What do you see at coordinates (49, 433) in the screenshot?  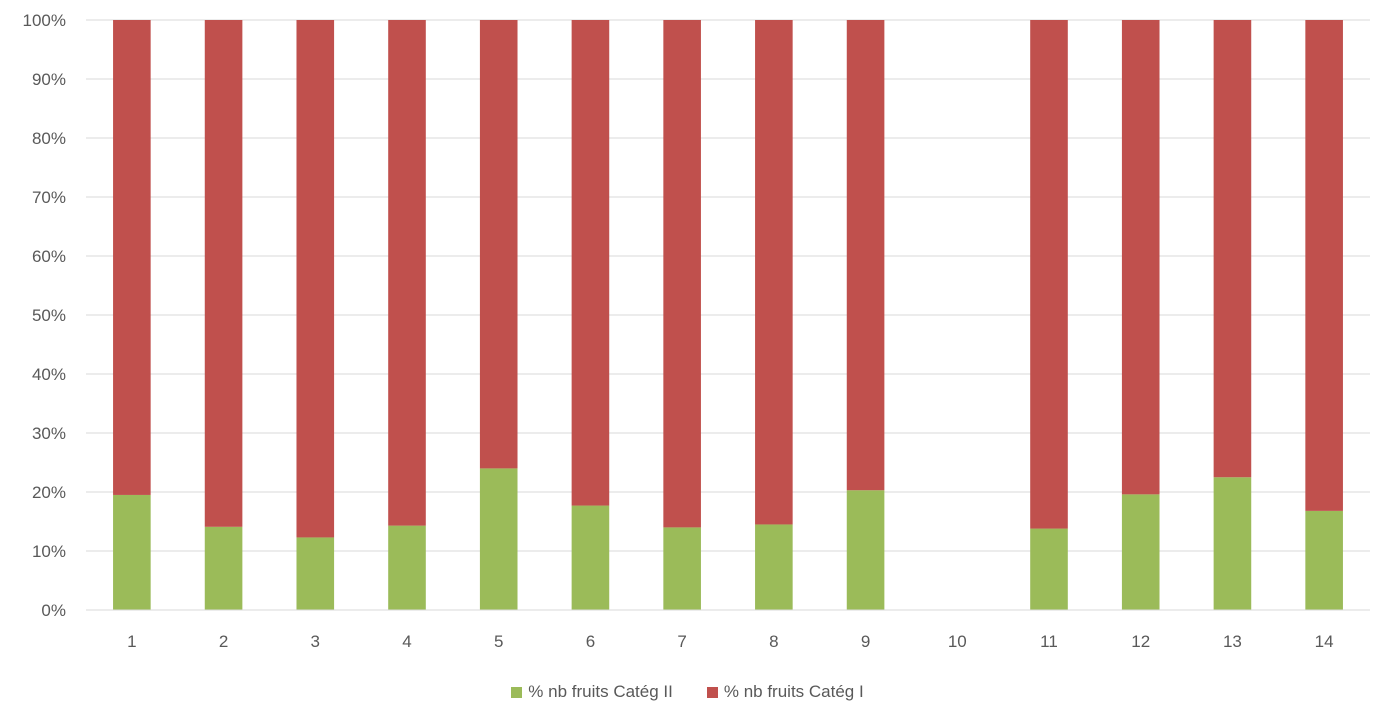 I see `y-tick-label: 30%` at bounding box center [49, 433].